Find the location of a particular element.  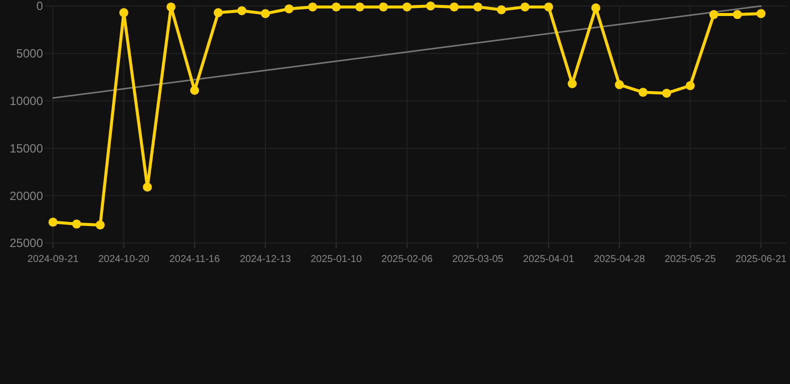

x-tick-label: 2025-01-10 is located at coordinates (336, 259).